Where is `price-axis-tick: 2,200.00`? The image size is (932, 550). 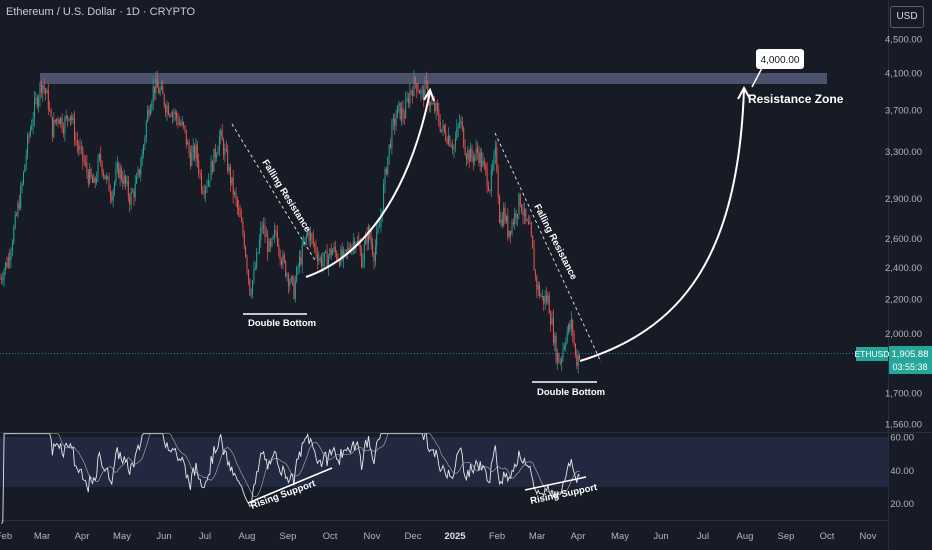 price-axis-tick: 2,200.00 is located at coordinates (903, 300).